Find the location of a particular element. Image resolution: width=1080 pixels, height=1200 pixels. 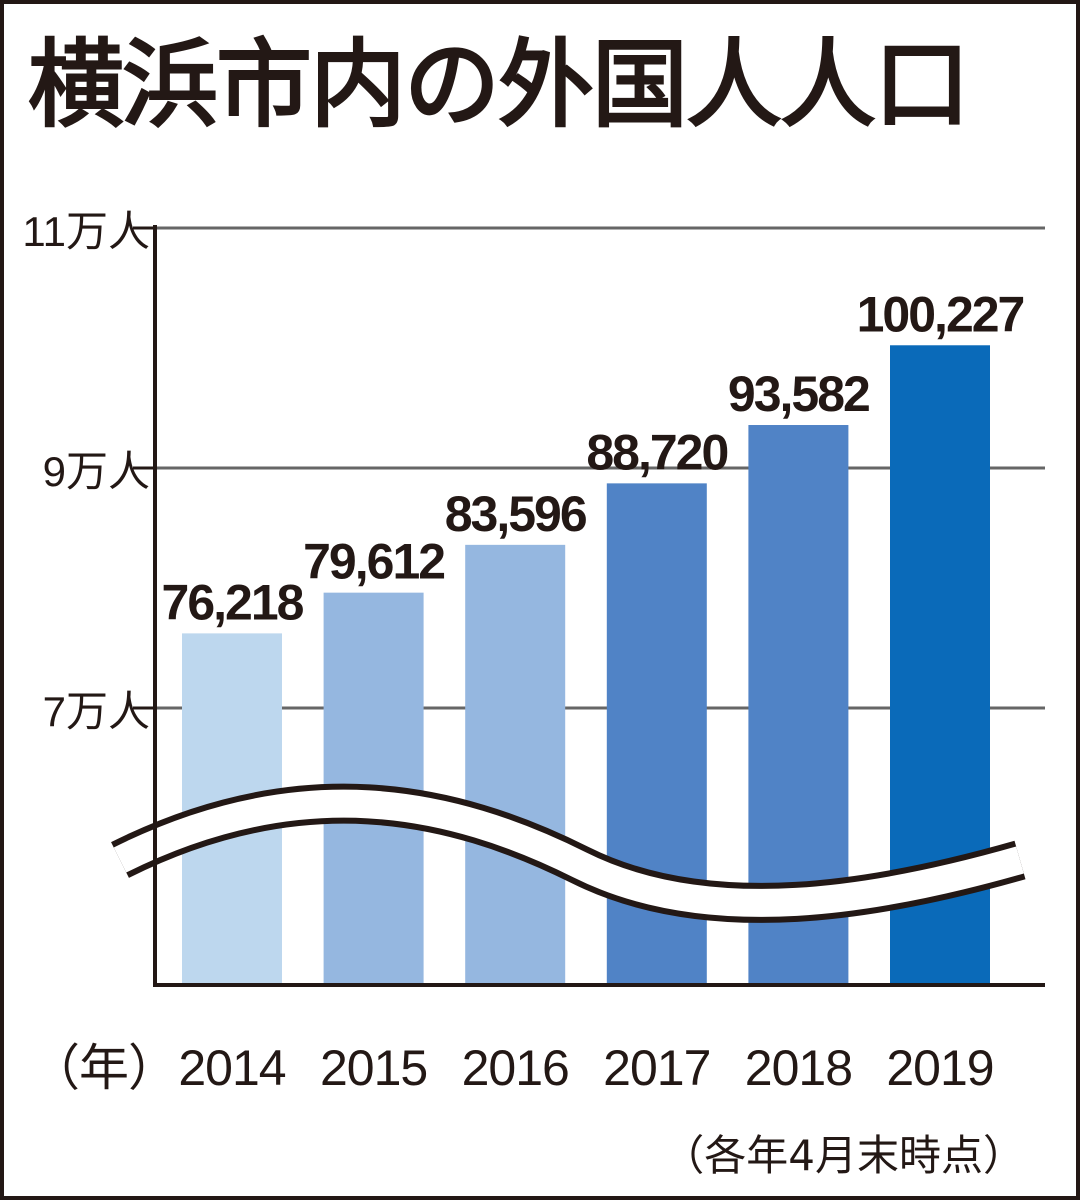

footnote: （各年4月末時点） is located at coordinates (843, 1155).